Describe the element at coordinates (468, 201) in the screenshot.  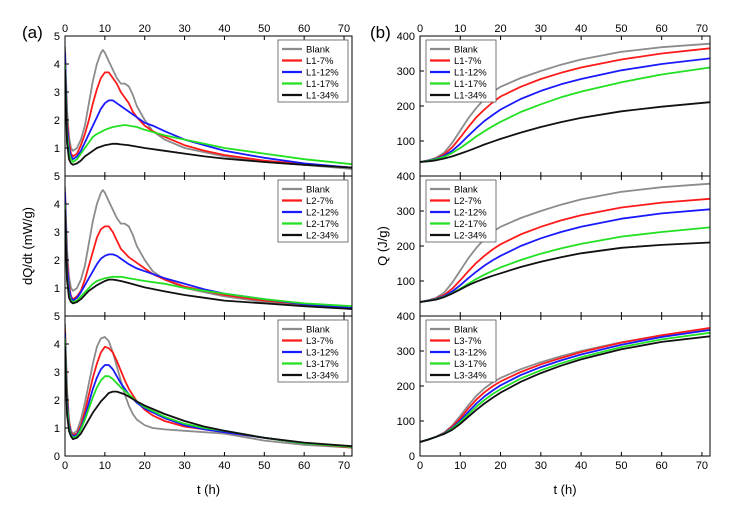
I see `legend-label: L2-7%` at that location.